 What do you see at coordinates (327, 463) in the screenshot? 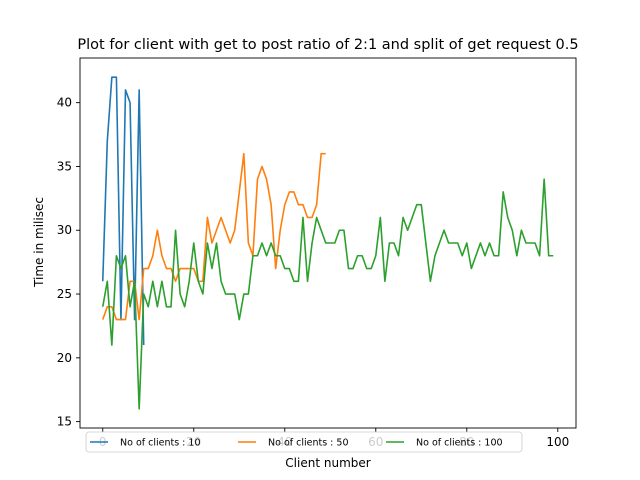
I see `x-axis-label: Client number` at bounding box center [327, 463].